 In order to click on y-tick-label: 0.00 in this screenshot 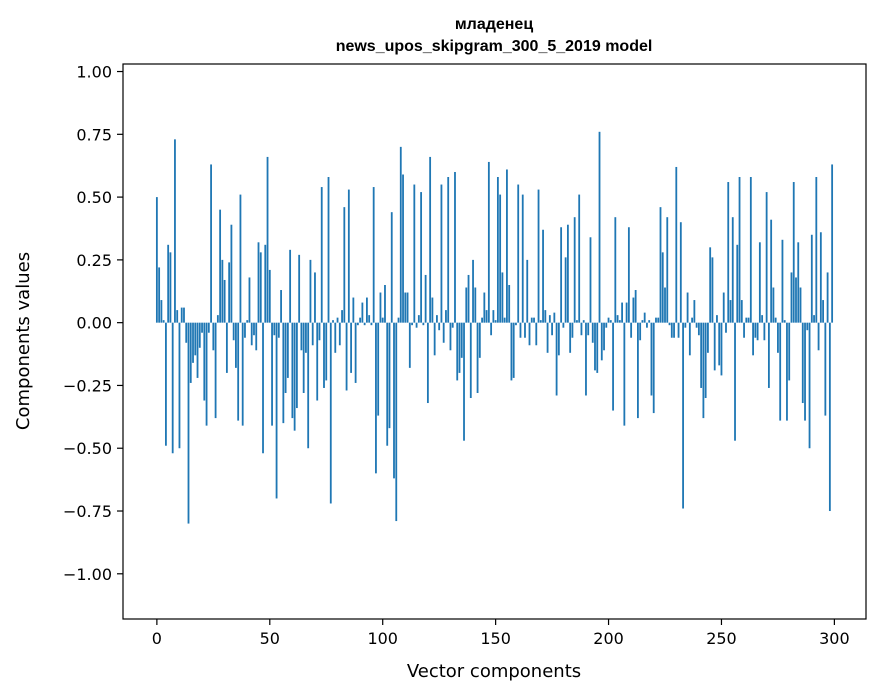, I will do `click(94, 323)`.